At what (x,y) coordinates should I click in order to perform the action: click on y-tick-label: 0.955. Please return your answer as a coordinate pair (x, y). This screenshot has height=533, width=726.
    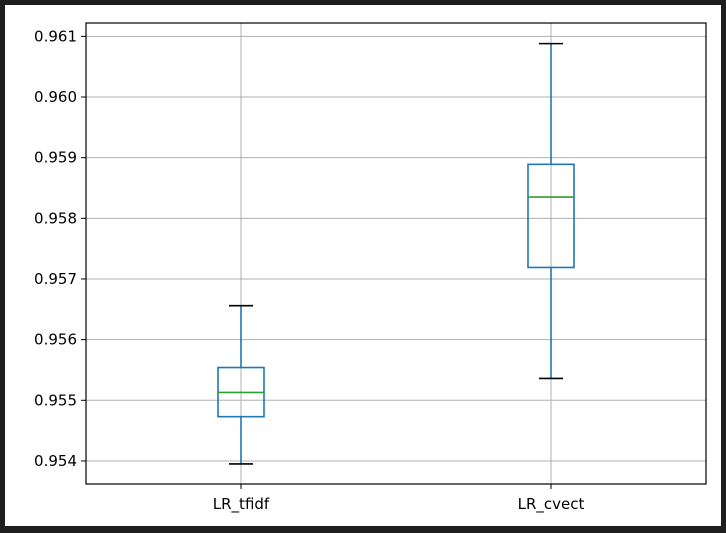
    Looking at the image, I should click on (55, 400).